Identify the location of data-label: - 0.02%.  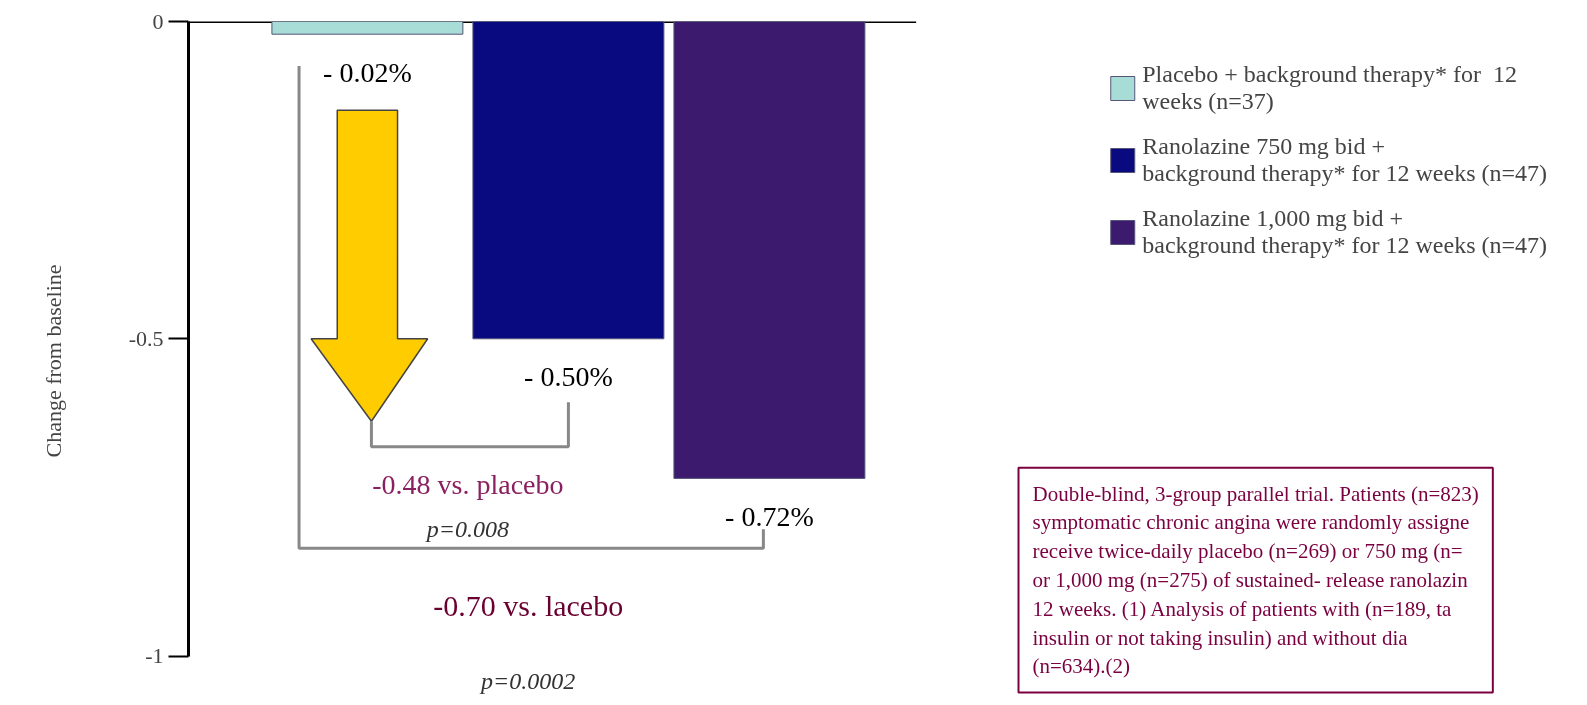
(367, 72).